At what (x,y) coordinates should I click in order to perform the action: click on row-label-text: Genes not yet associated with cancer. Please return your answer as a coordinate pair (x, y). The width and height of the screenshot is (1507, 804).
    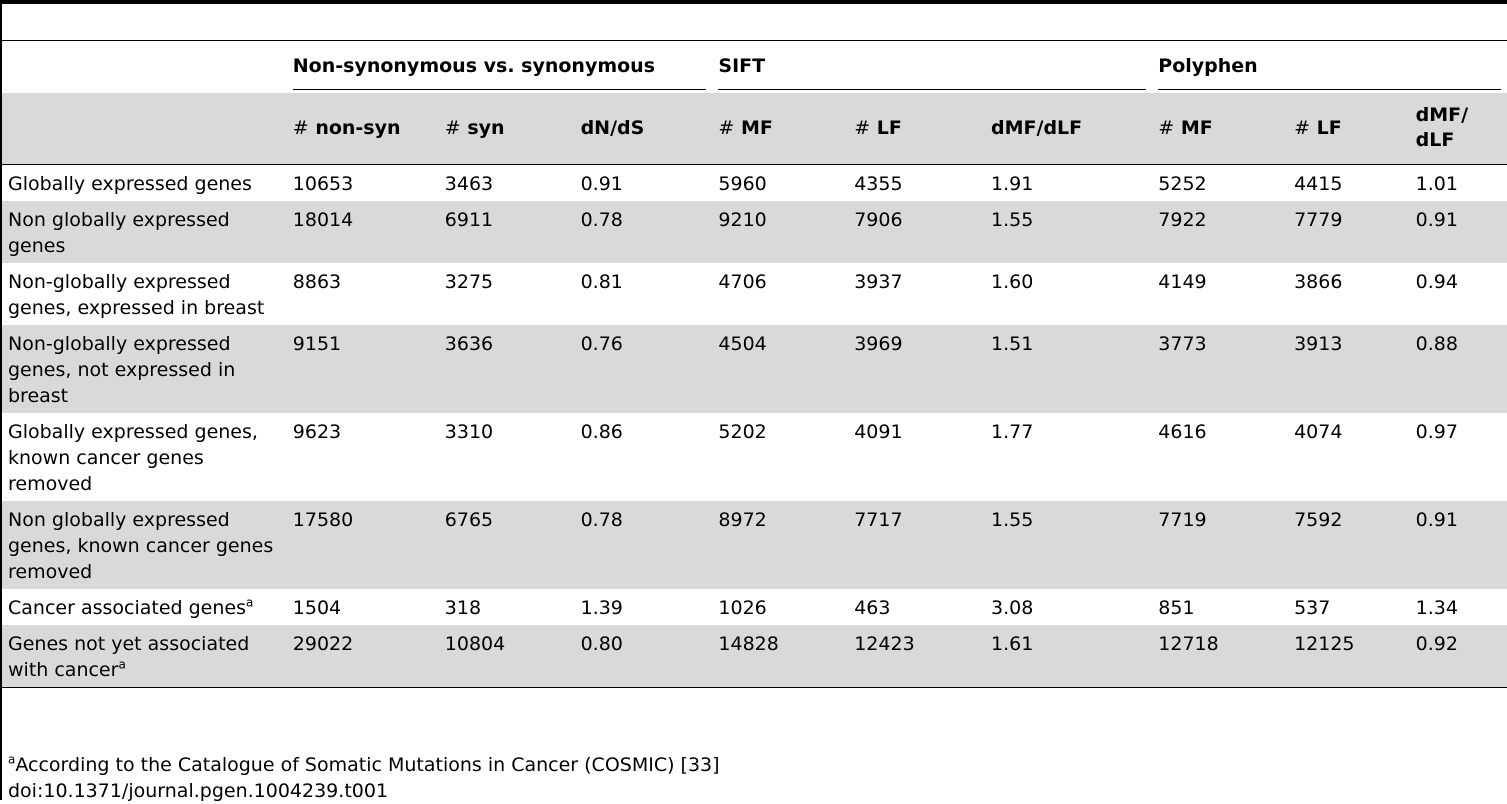
    Looking at the image, I should click on (129, 657).